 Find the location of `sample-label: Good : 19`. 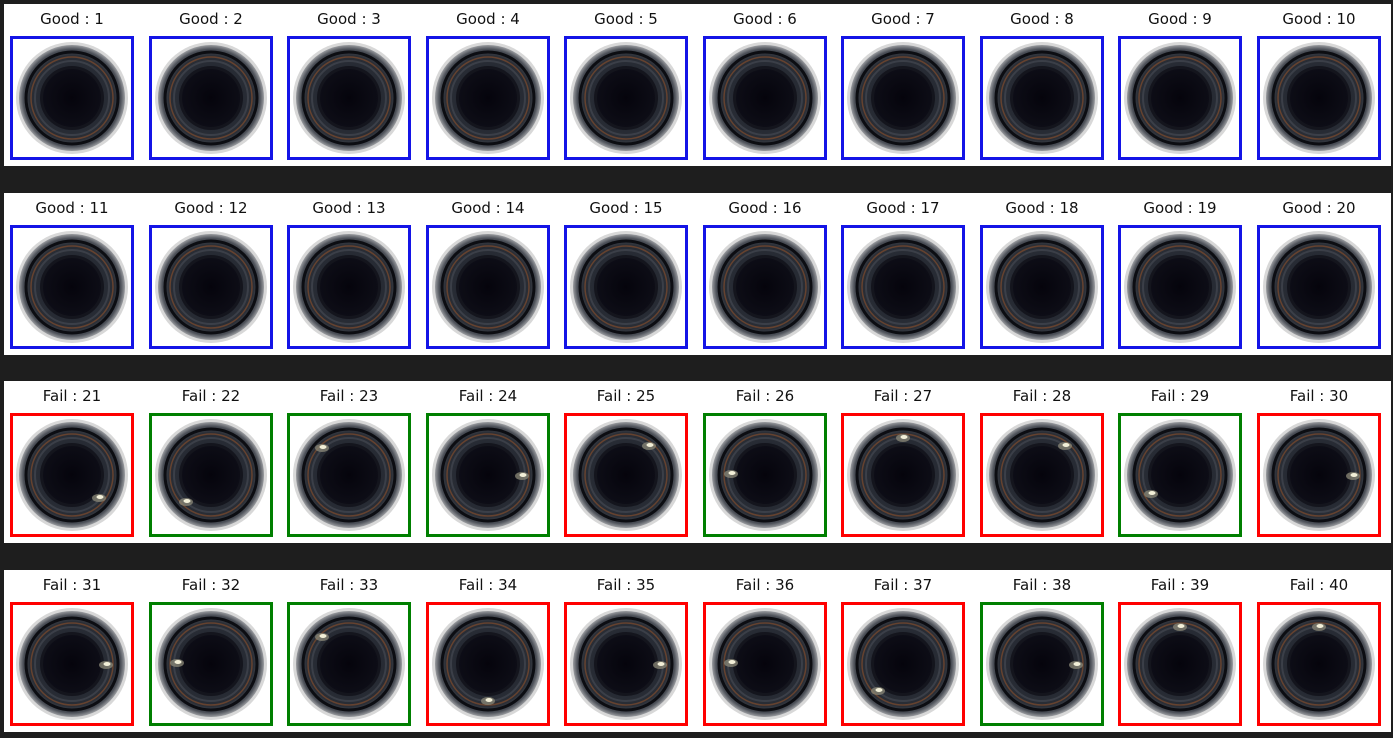

sample-label: Good : 19 is located at coordinates (1180, 208).